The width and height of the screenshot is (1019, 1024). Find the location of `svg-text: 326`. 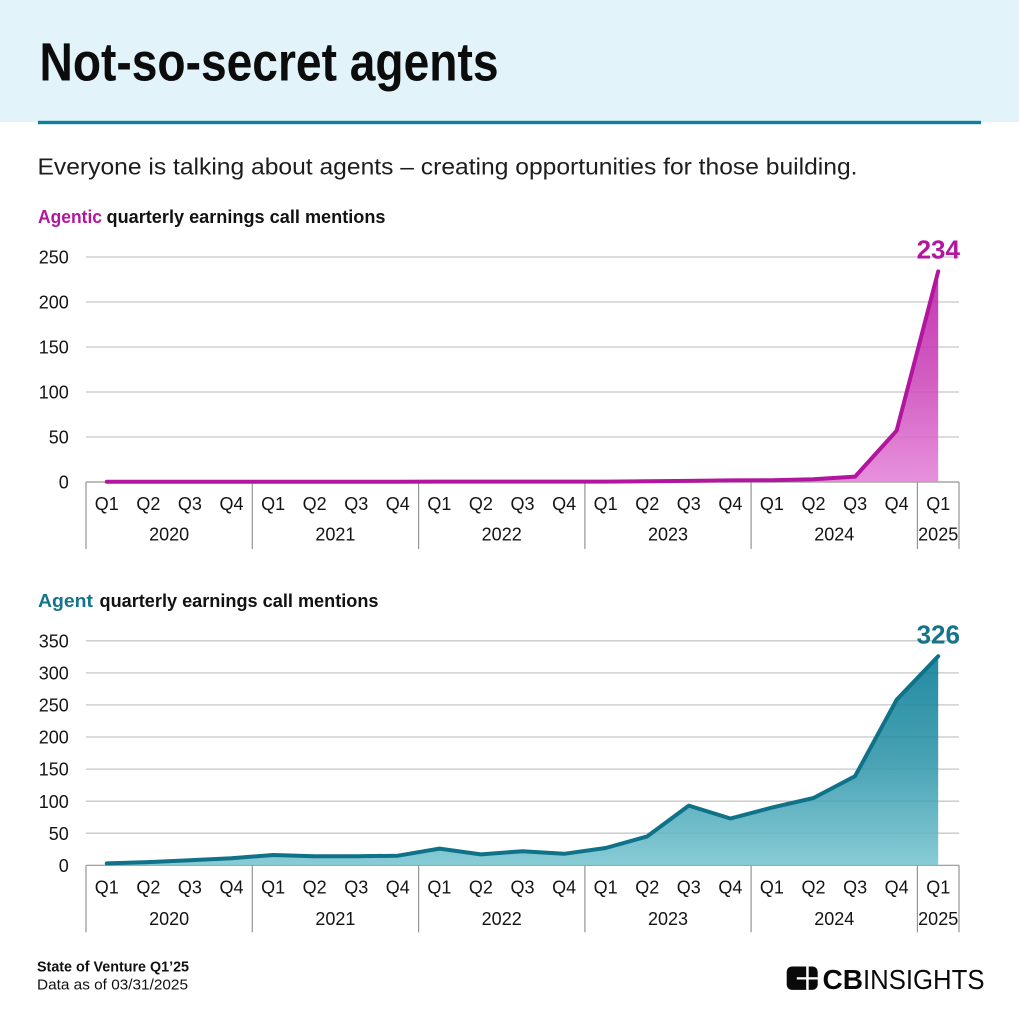

svg-text: 326 is located at coordinates (938, 635).